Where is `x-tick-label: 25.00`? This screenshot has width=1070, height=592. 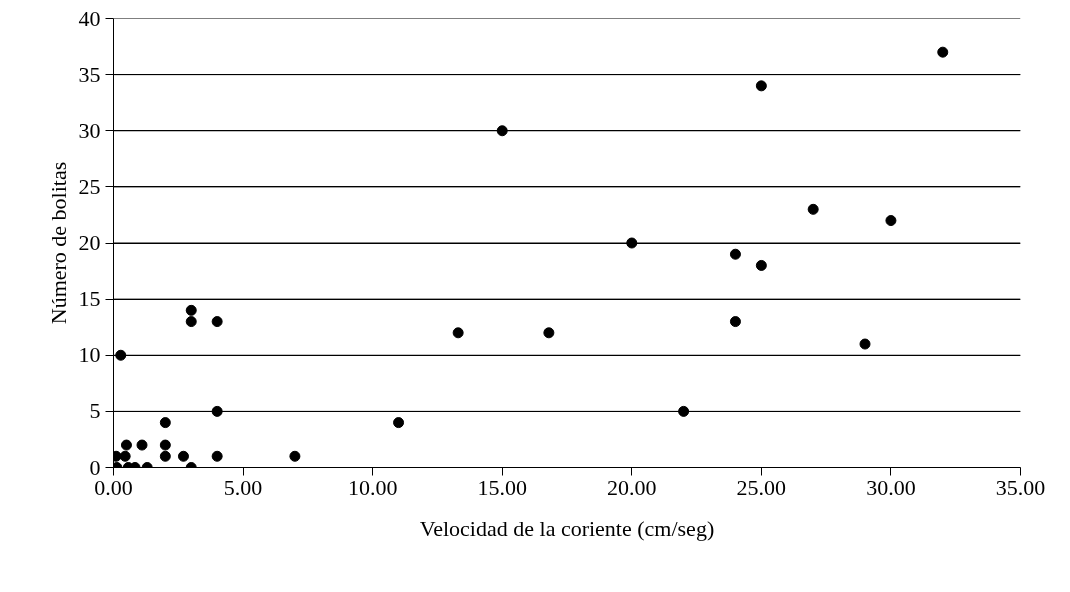
x-tick-label: 25.00 is located at coordinates (761, 487).